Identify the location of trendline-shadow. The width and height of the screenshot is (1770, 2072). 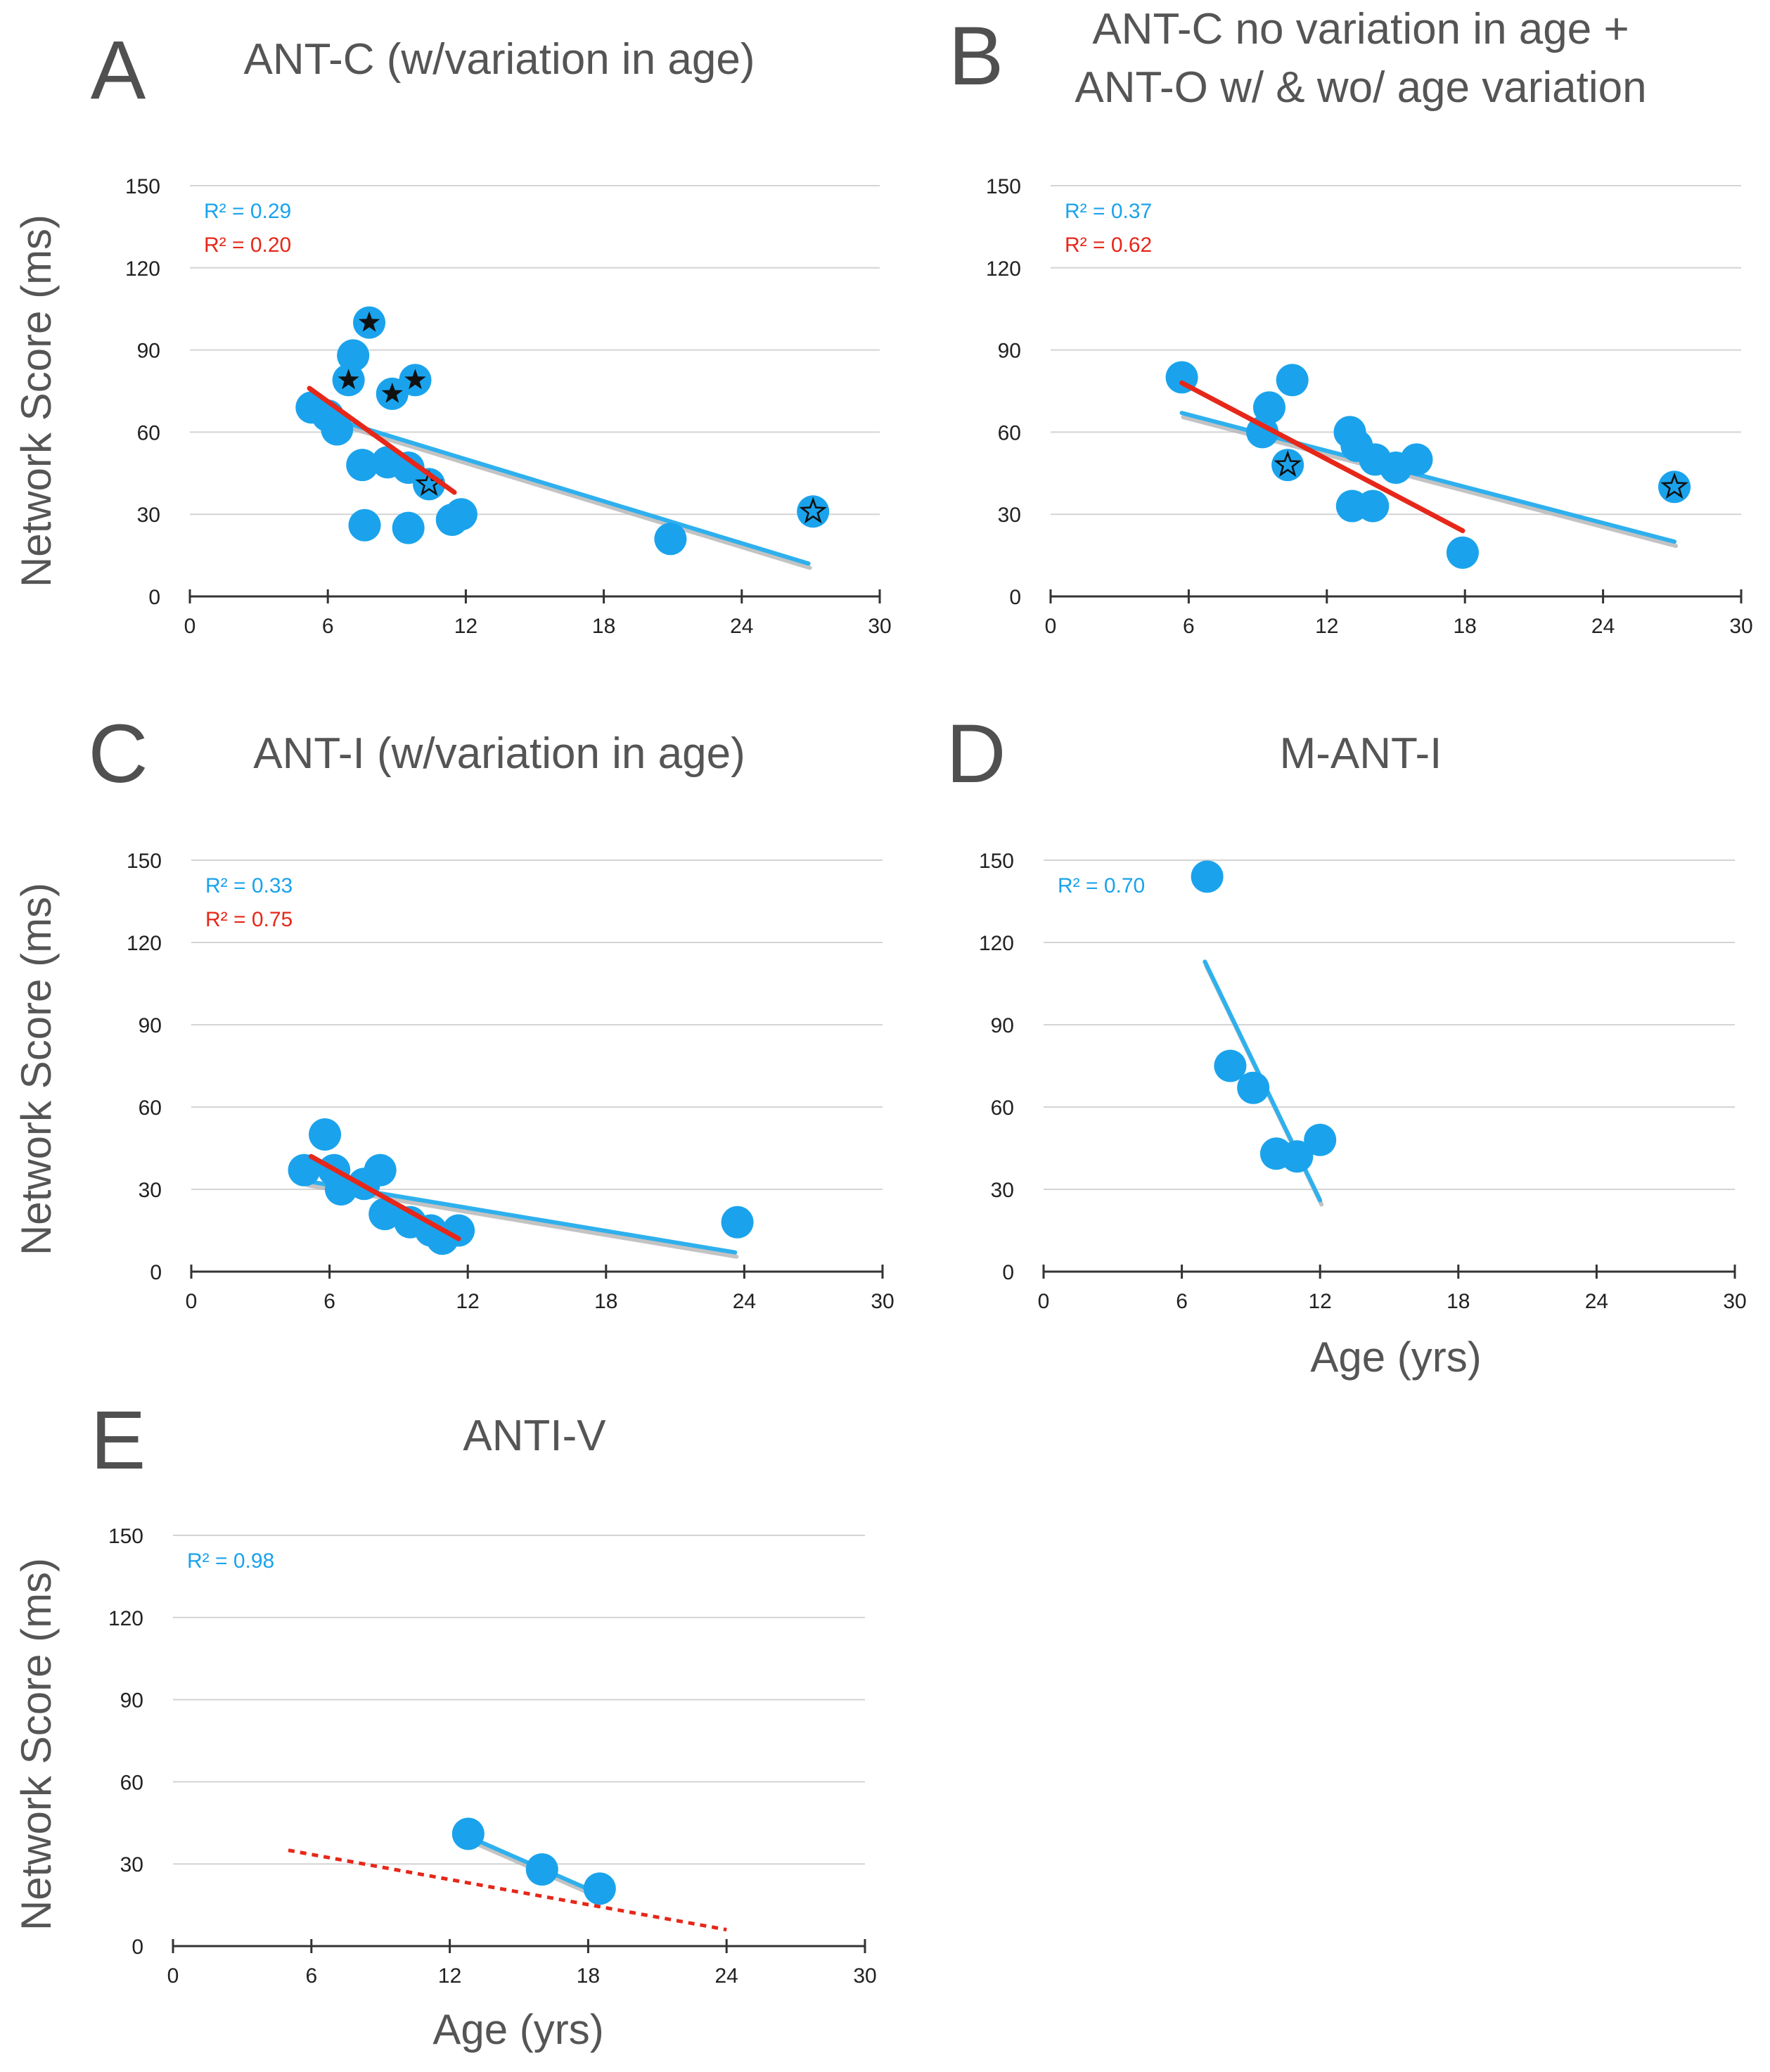
(558, 491).